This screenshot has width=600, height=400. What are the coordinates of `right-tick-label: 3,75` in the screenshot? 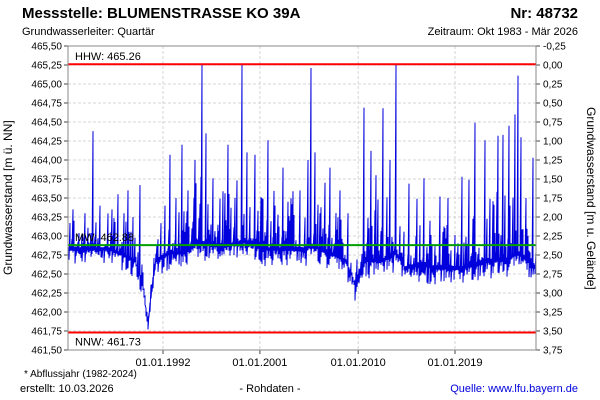 It's located at (553, 351).